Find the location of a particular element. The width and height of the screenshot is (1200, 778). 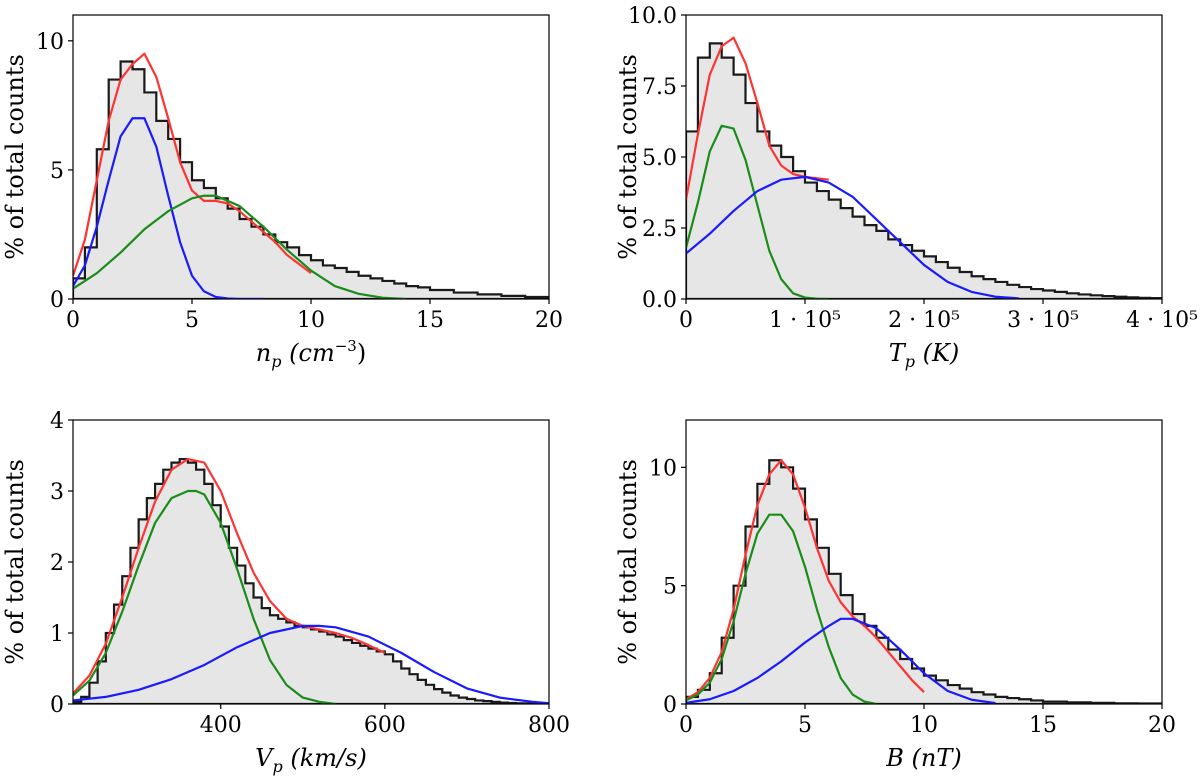

y-tick-label: 3 is located at coordinates (57, 492).